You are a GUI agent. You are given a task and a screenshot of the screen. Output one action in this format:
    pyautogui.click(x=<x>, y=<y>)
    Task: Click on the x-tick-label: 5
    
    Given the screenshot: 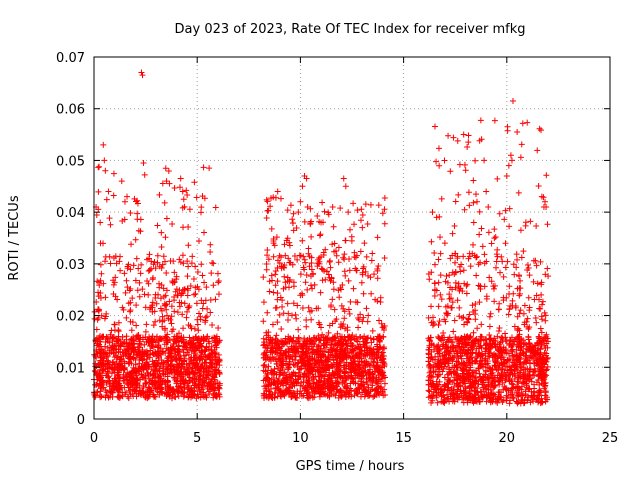 What is the action you would take?
    pyautogui.click(x=197, y=438)
    